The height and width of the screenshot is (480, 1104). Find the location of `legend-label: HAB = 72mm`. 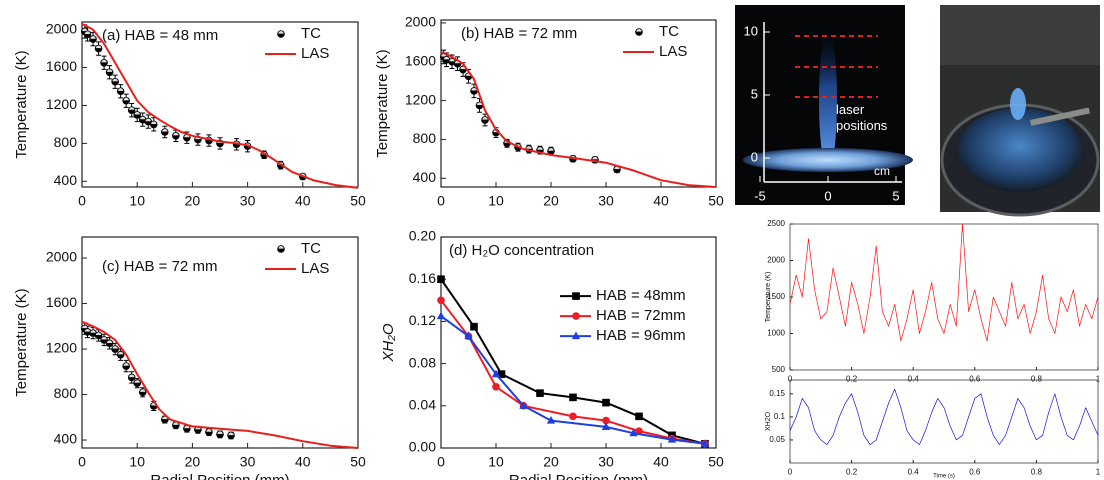

legend-label: HAB = 72mm is located at coordinates (641, 315).